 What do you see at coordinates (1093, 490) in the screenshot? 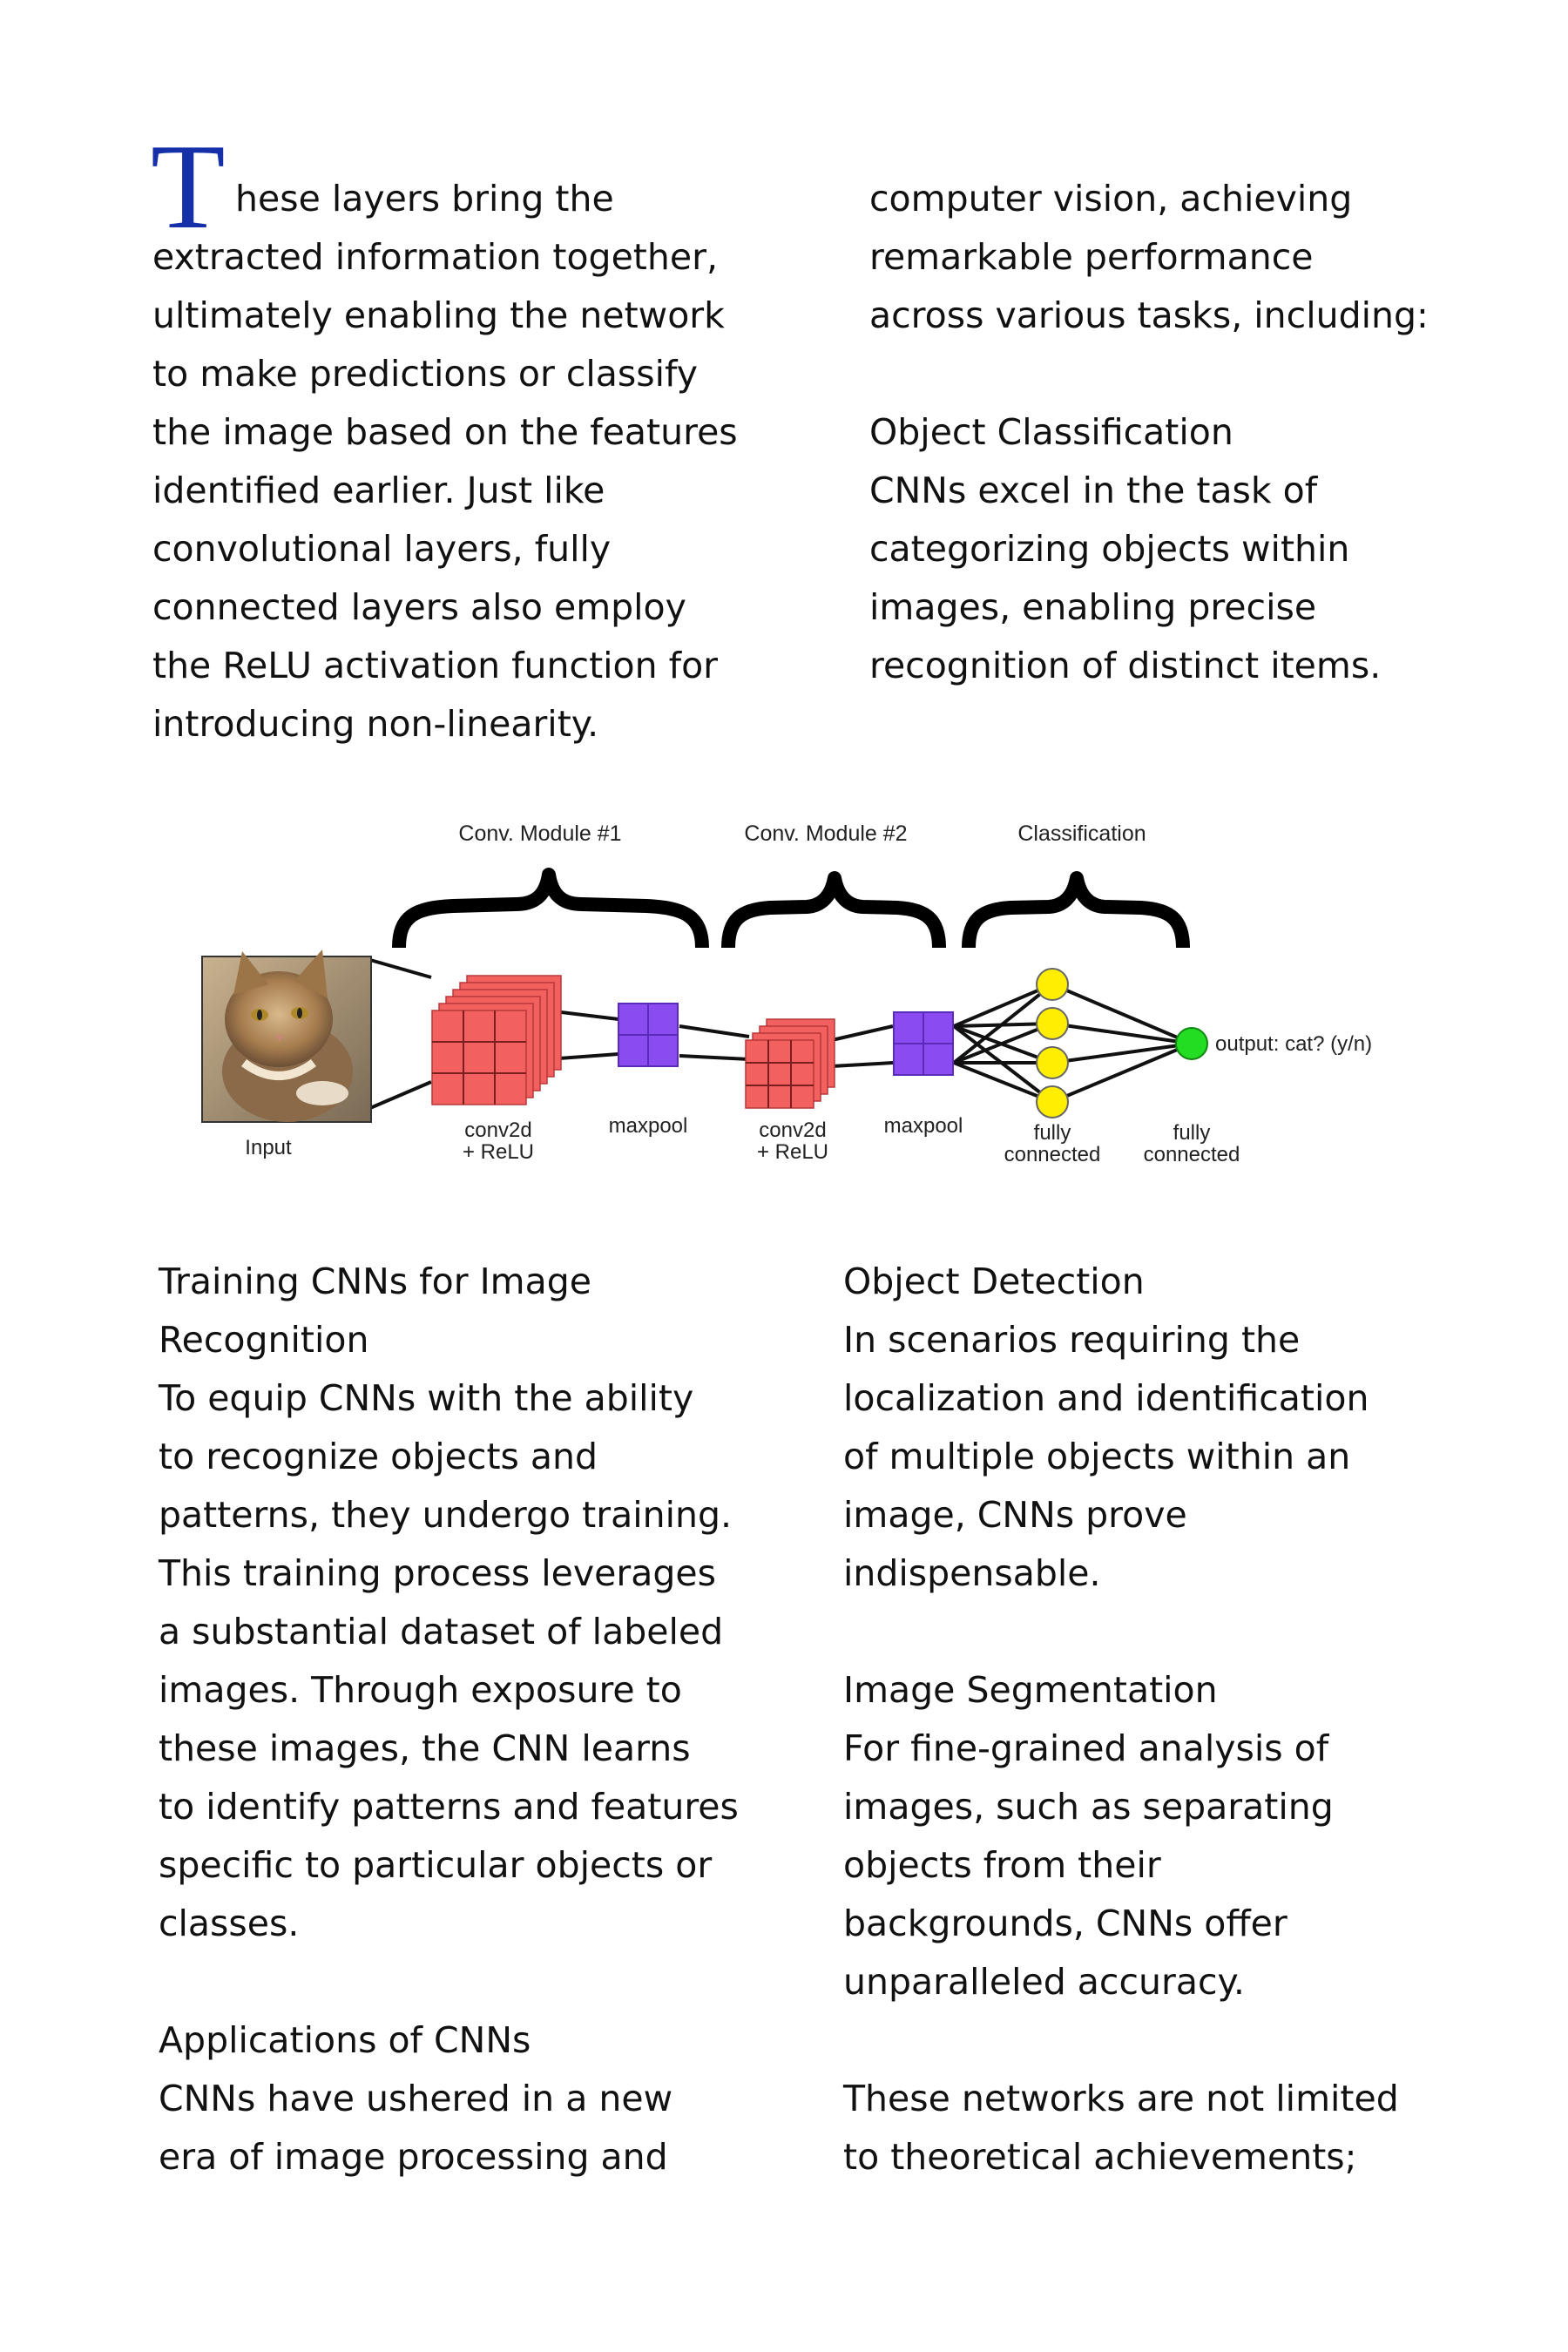
I see `text-line: CNNs excel in the task of` at bounding box center [1093, 490].